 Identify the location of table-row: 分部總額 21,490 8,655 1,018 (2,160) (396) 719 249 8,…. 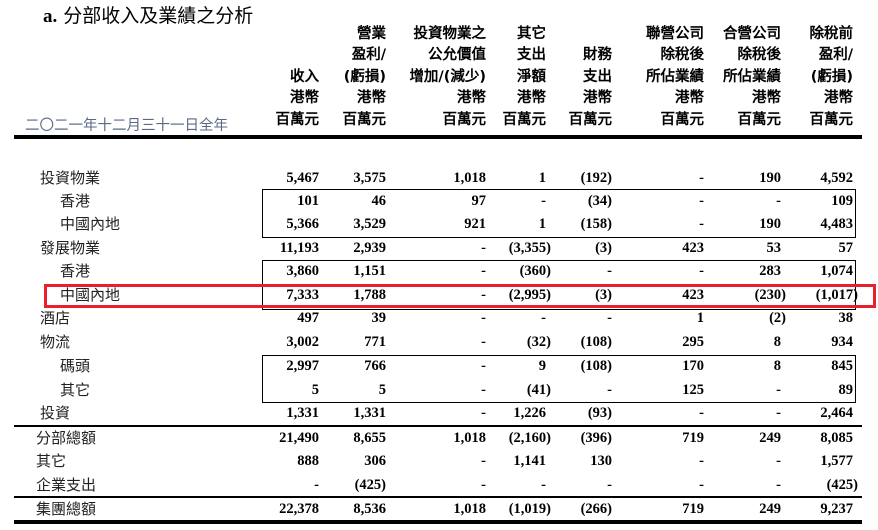
(439, 438).